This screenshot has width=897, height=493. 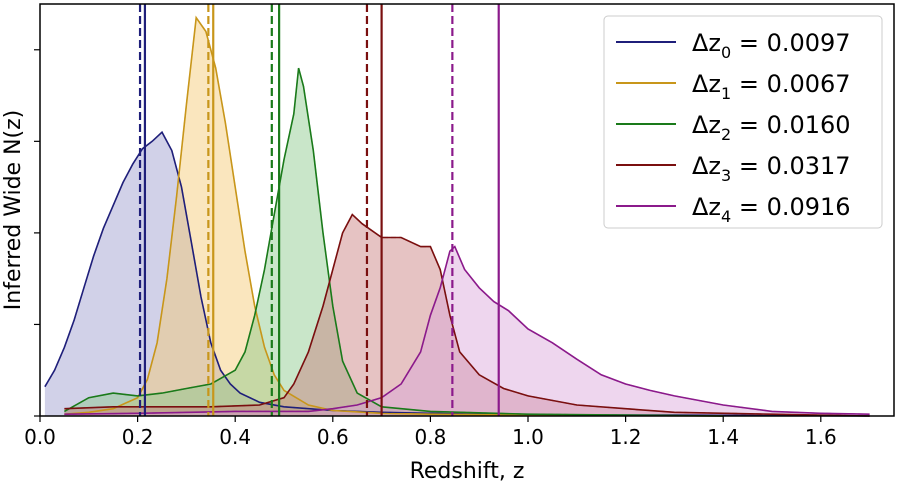 I want to click on x-tick-label: 1.4, so click(x=723, y=437).